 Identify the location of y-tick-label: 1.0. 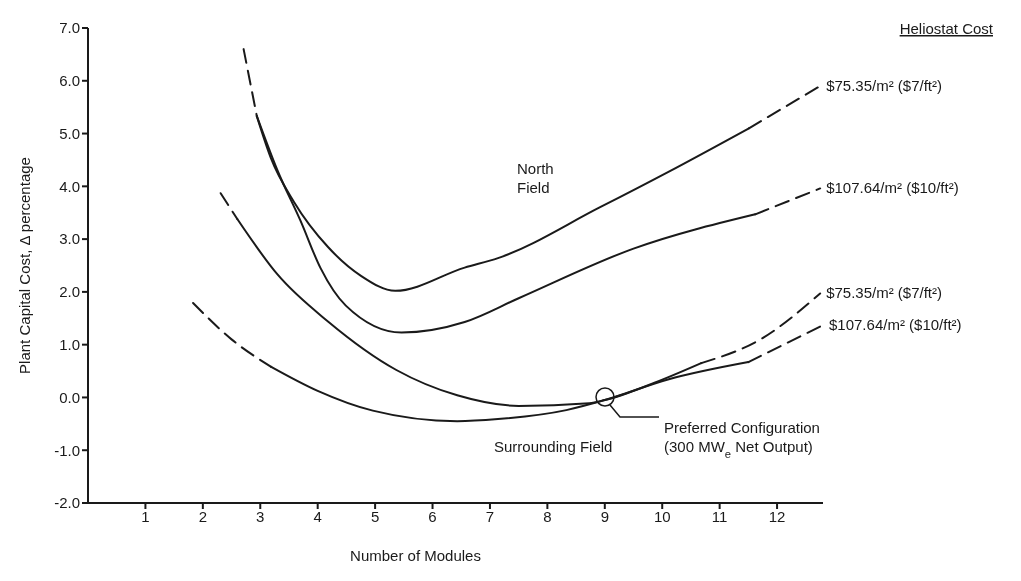
(69, 344).